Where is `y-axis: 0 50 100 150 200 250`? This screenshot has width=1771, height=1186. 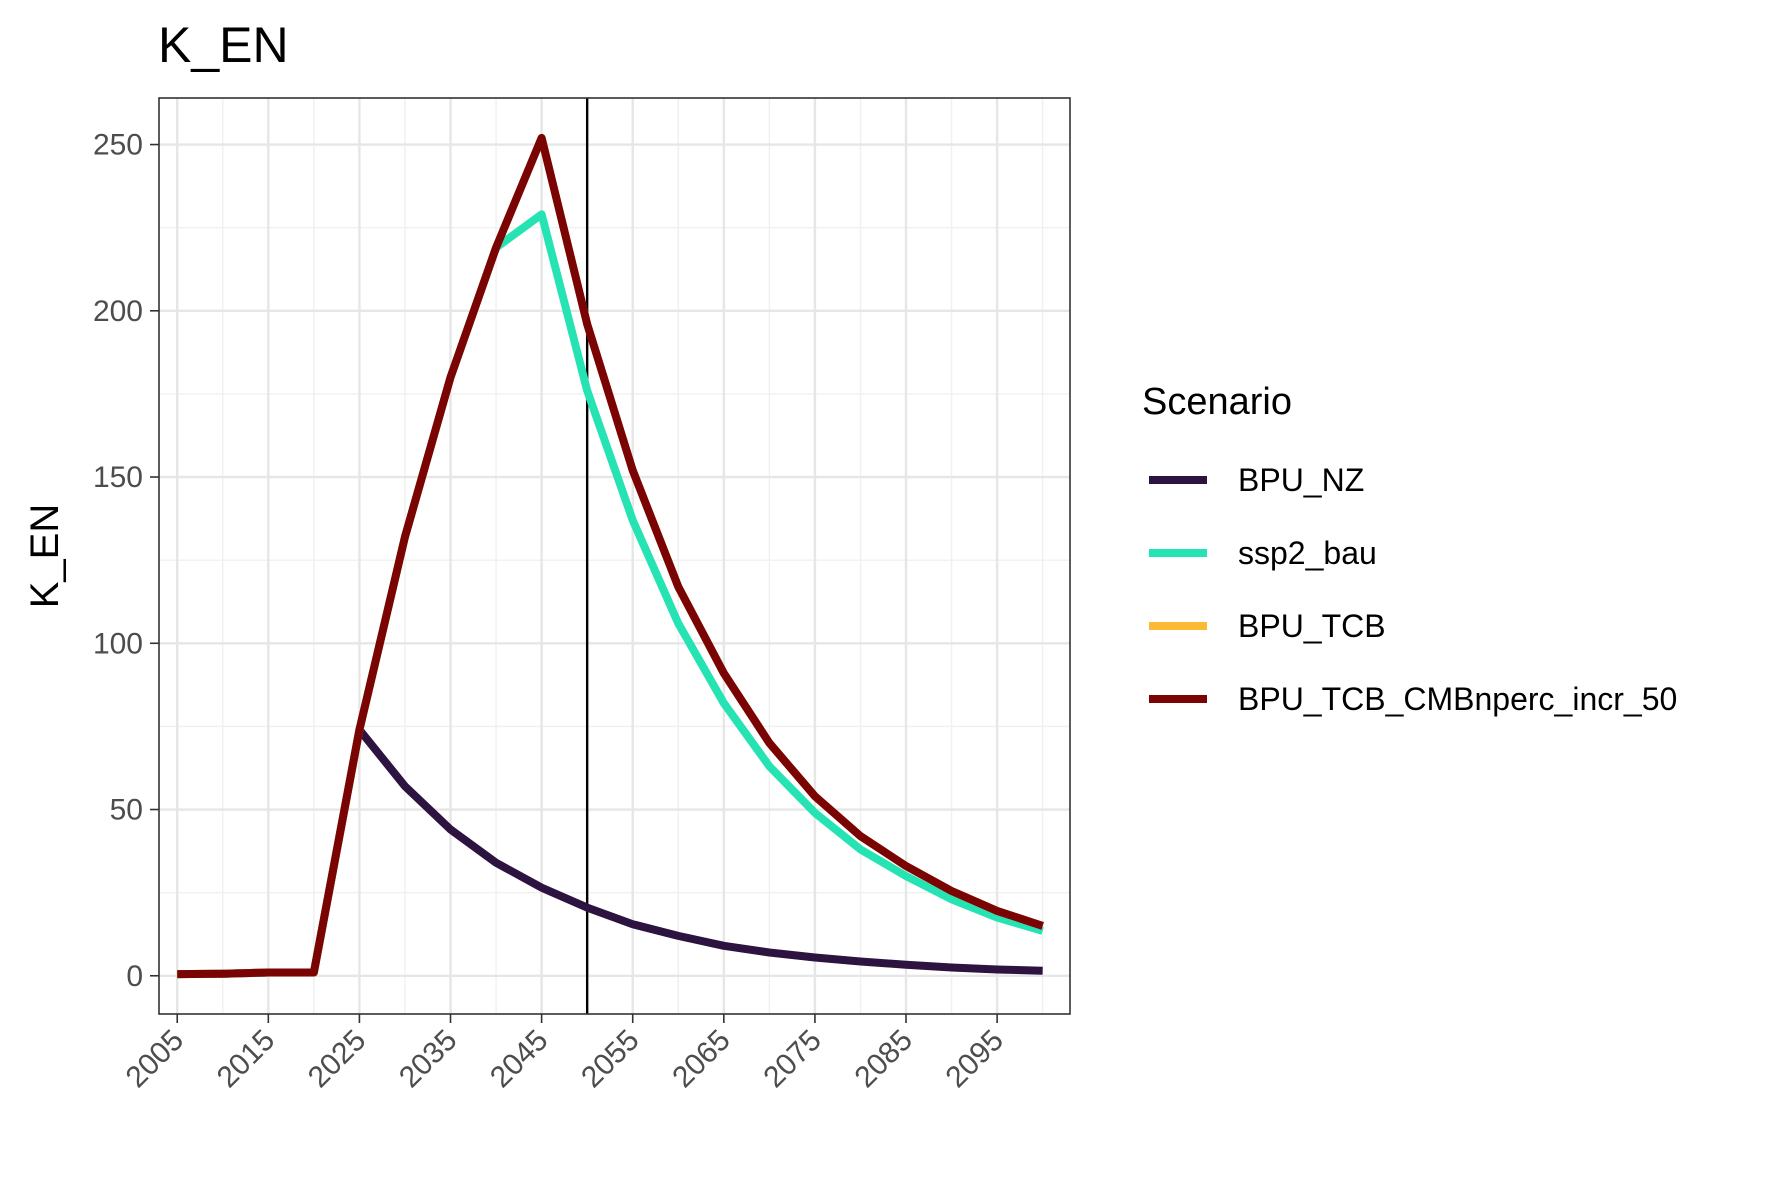 y-axis: 0 50 100 150 200 250 is located at coordinates (126, 561).